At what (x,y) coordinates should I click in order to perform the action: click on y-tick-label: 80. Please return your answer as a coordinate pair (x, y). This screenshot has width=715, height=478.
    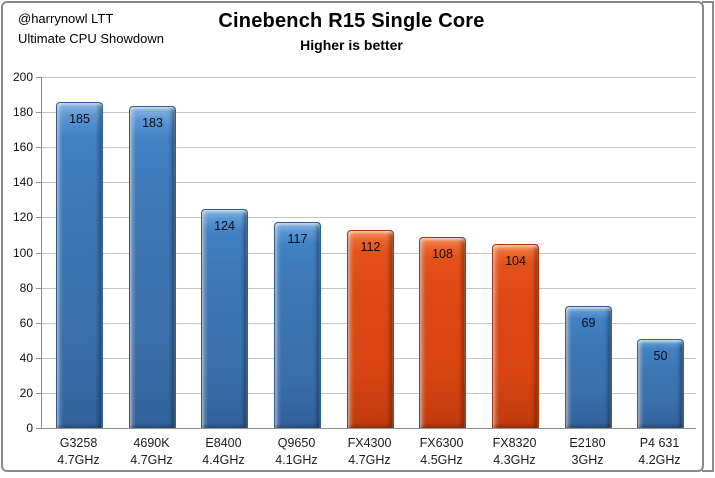
    Looking at the image, I should click on (26, 288).